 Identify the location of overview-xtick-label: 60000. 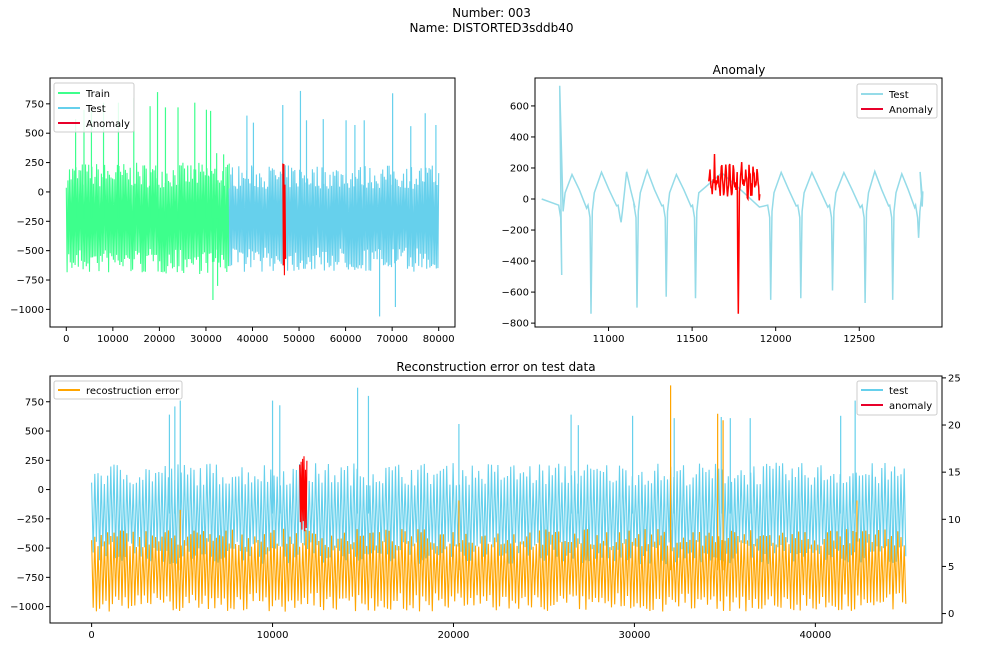
(346, 339).